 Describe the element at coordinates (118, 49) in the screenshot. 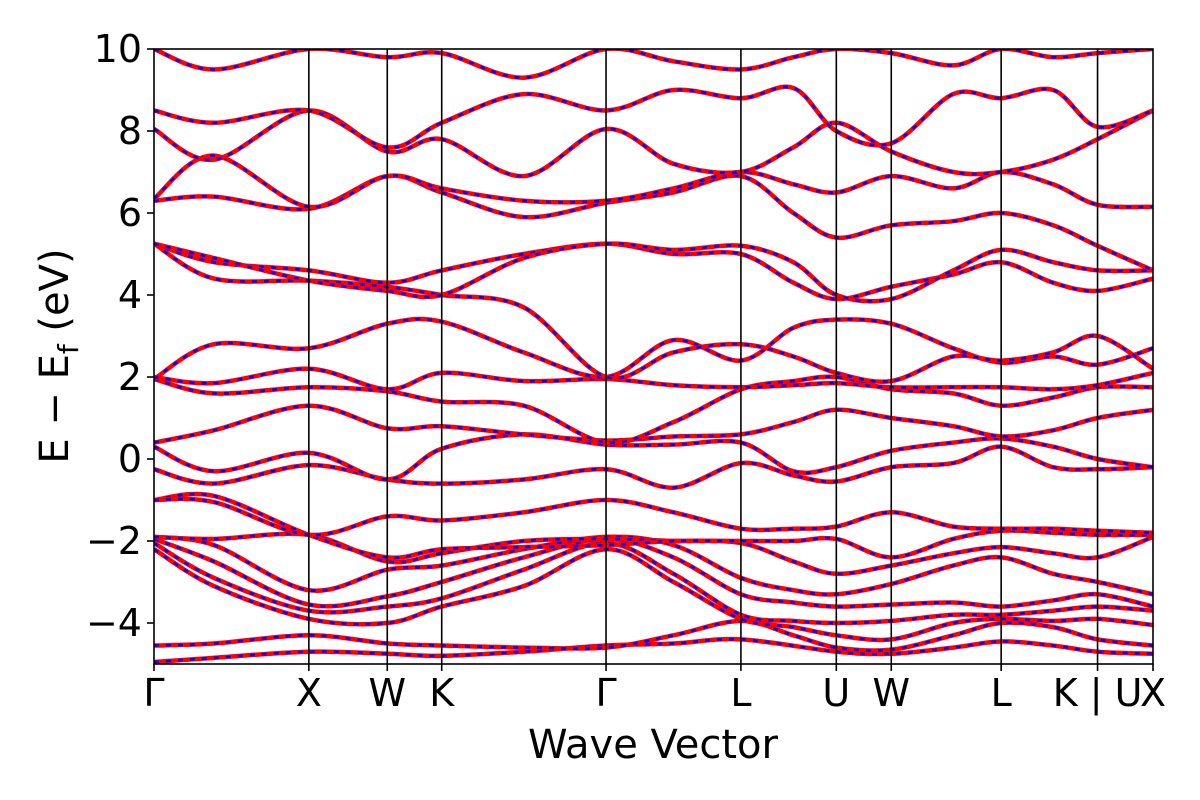

I see `y-tick-label-7: 10` at that location.